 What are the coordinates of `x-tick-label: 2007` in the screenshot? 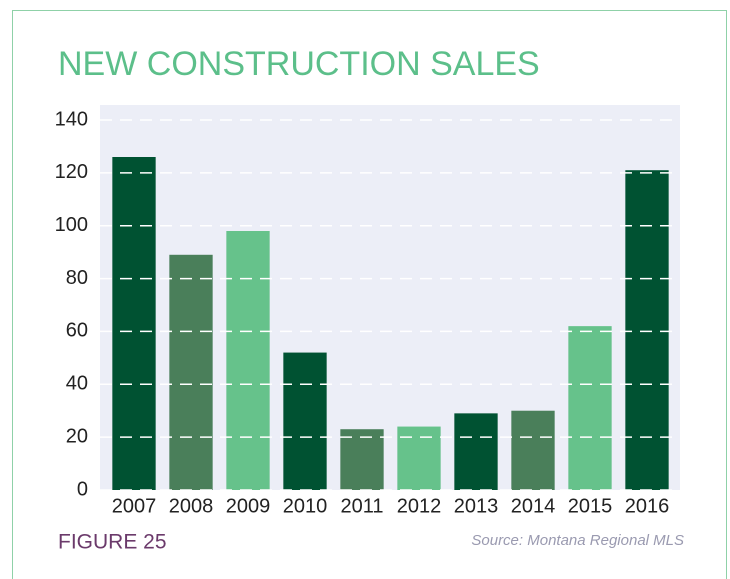 It's located at (134, 506).